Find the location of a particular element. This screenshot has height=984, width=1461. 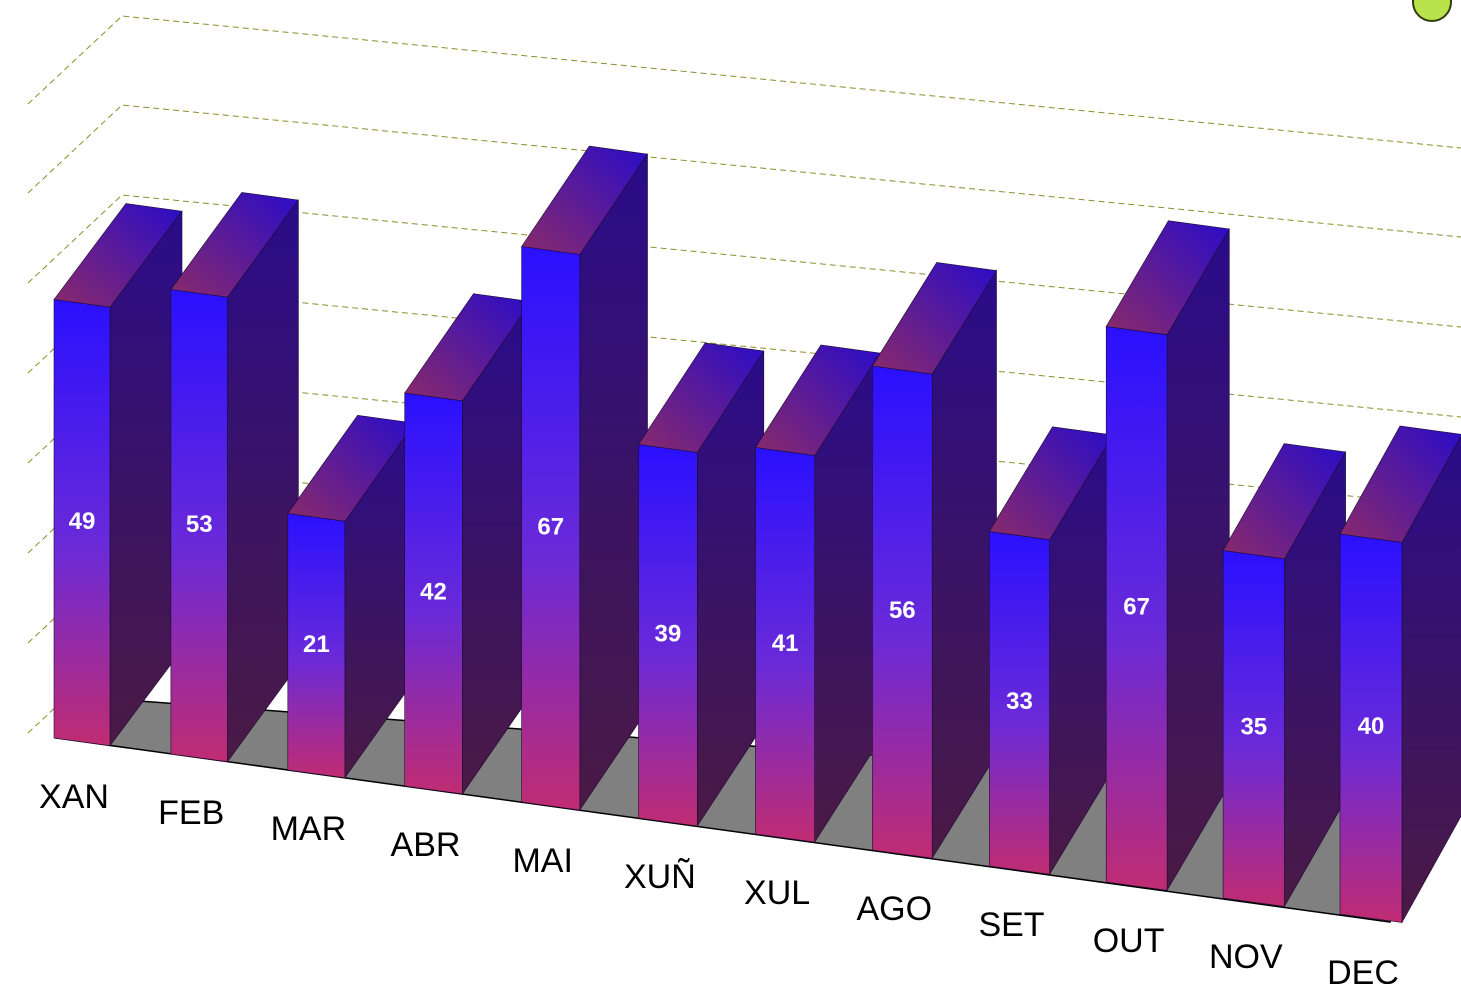

data-label: 33 is located at coordinates (1019, 701).